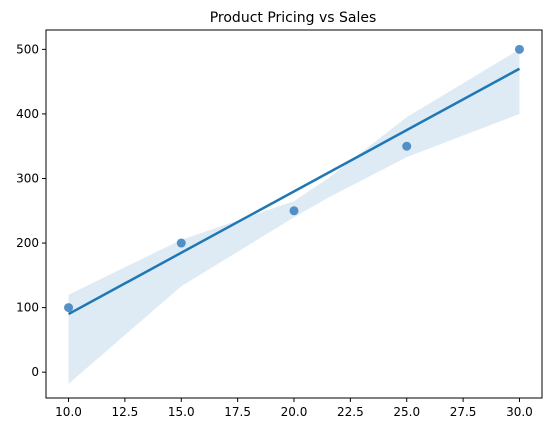 The height and width of the screenshot is (433, 552). Describe the element at coordinates (31, 210) in the screenshot. I see `y-axis-ticks: 0 100 200 300 400 500` at that location.